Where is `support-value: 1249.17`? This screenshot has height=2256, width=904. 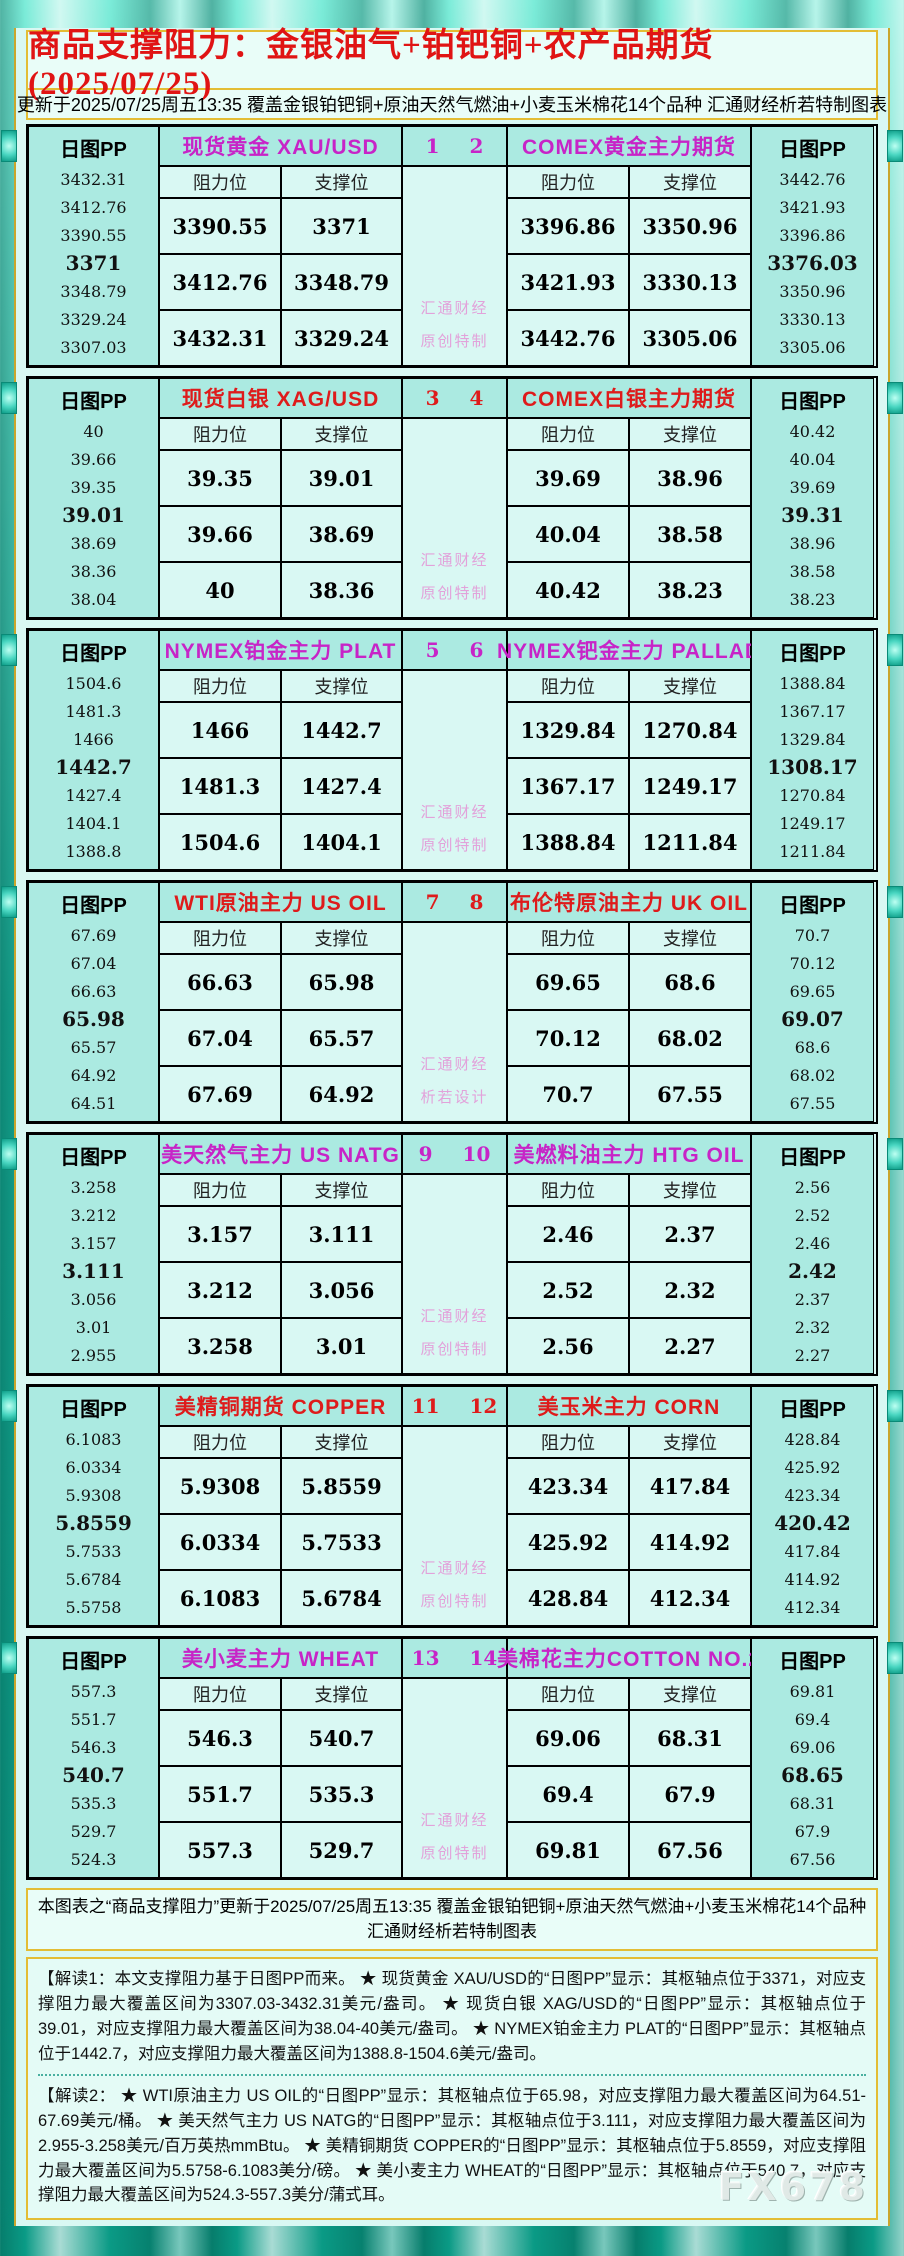
support-value: 1249.17 is located at coordinates (690, 786).